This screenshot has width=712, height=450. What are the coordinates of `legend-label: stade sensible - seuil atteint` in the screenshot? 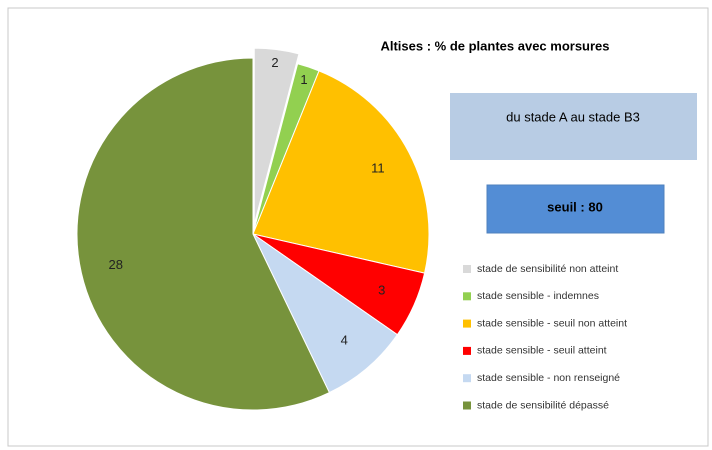 It's located at (542, 351).